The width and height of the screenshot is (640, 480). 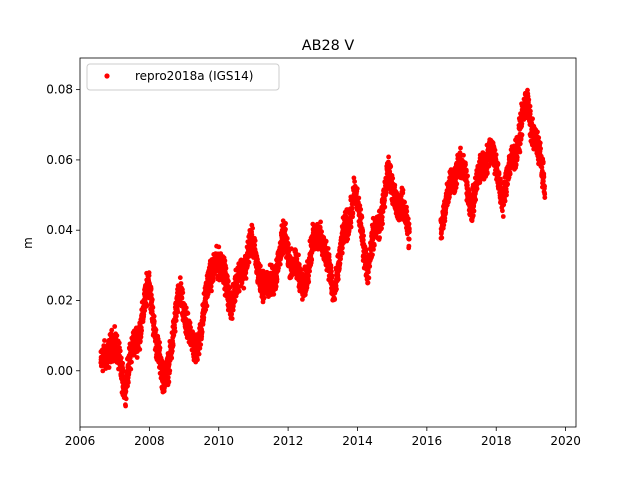 What do you see at coordinates (565, 441) in the screenshot?
I see `x-tick-label: 2020` at bounding box center [565, 441].